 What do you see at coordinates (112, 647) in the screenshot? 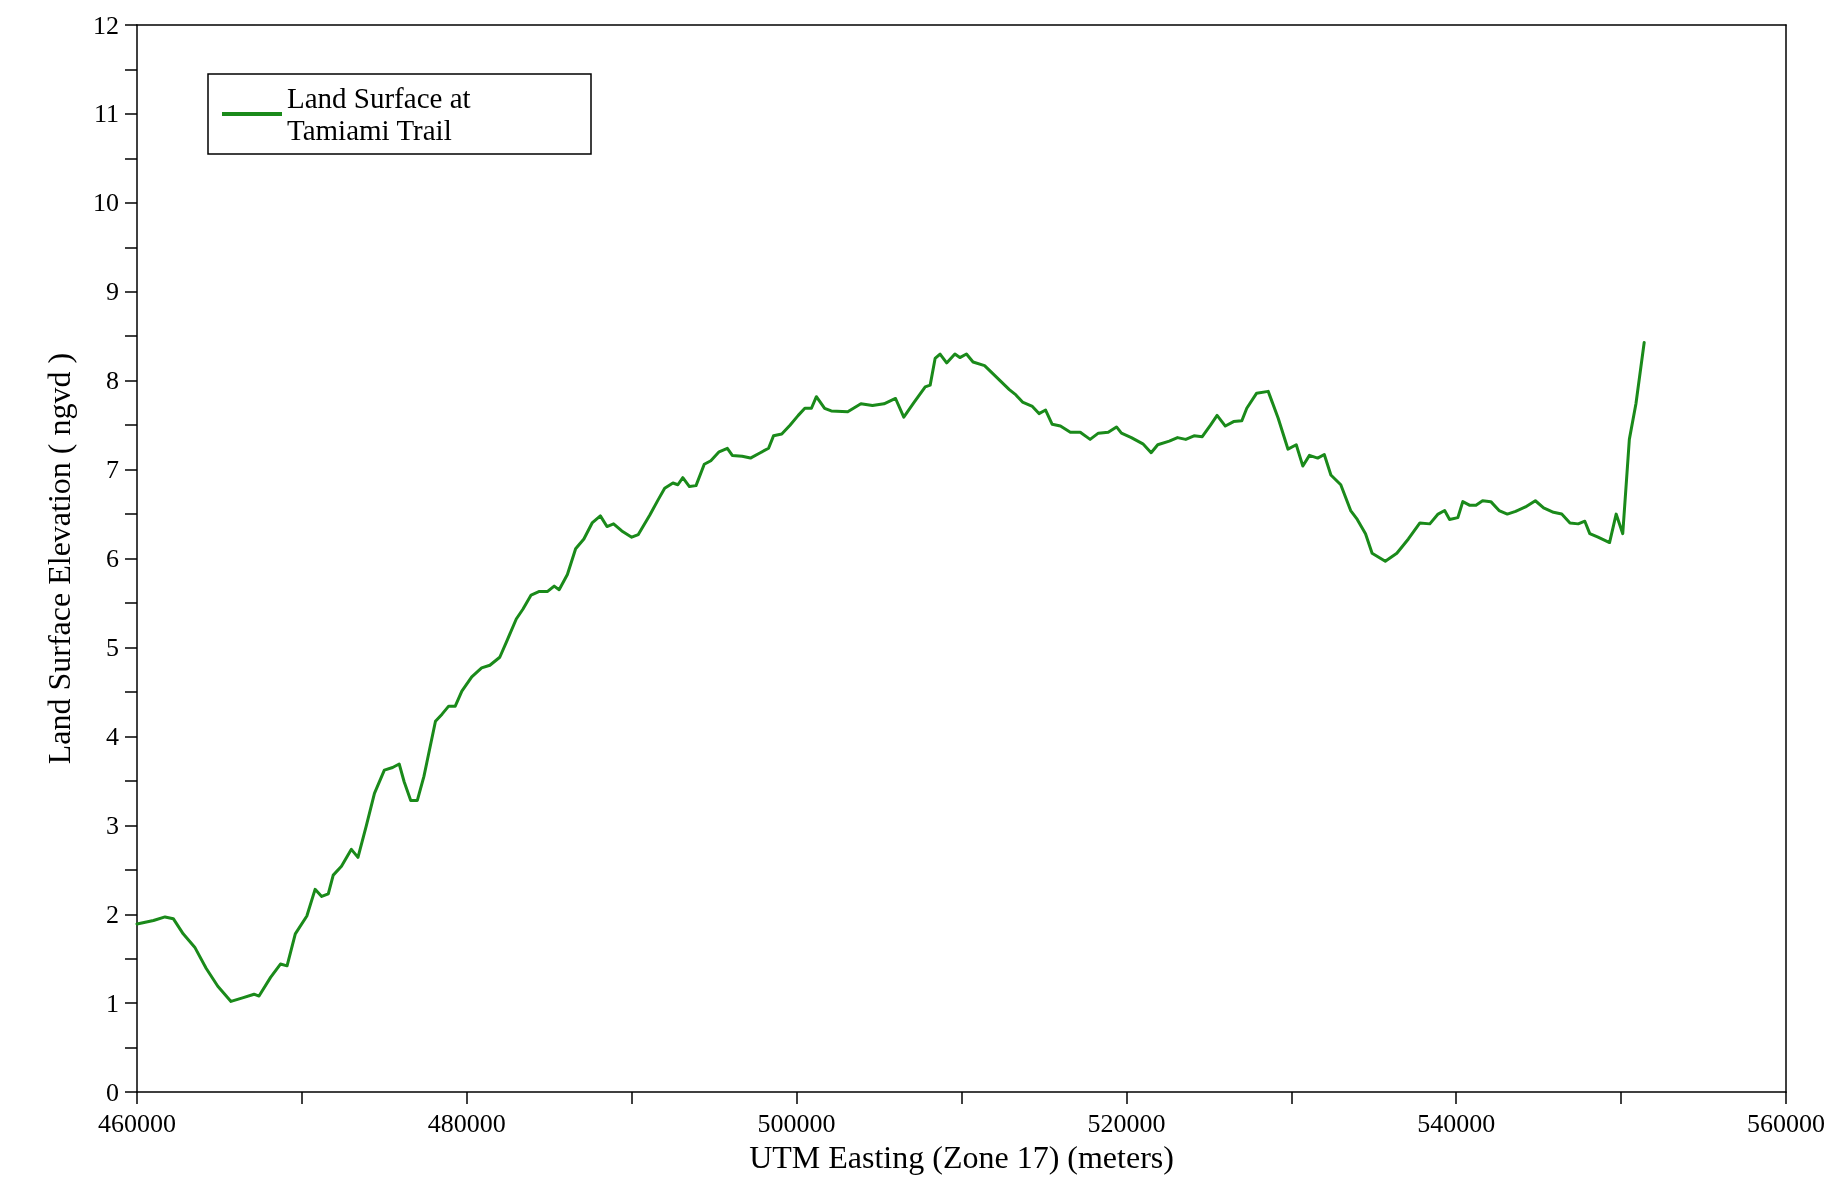
I see `y-tick-label: 5` at bounding box center [112, 647].